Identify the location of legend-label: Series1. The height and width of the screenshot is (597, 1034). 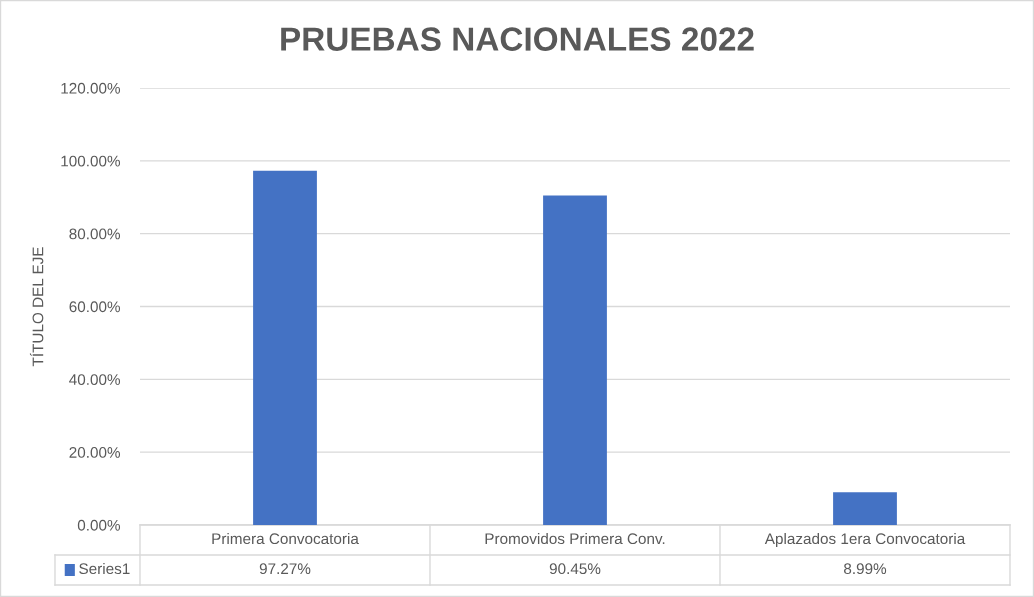
(104, 568).